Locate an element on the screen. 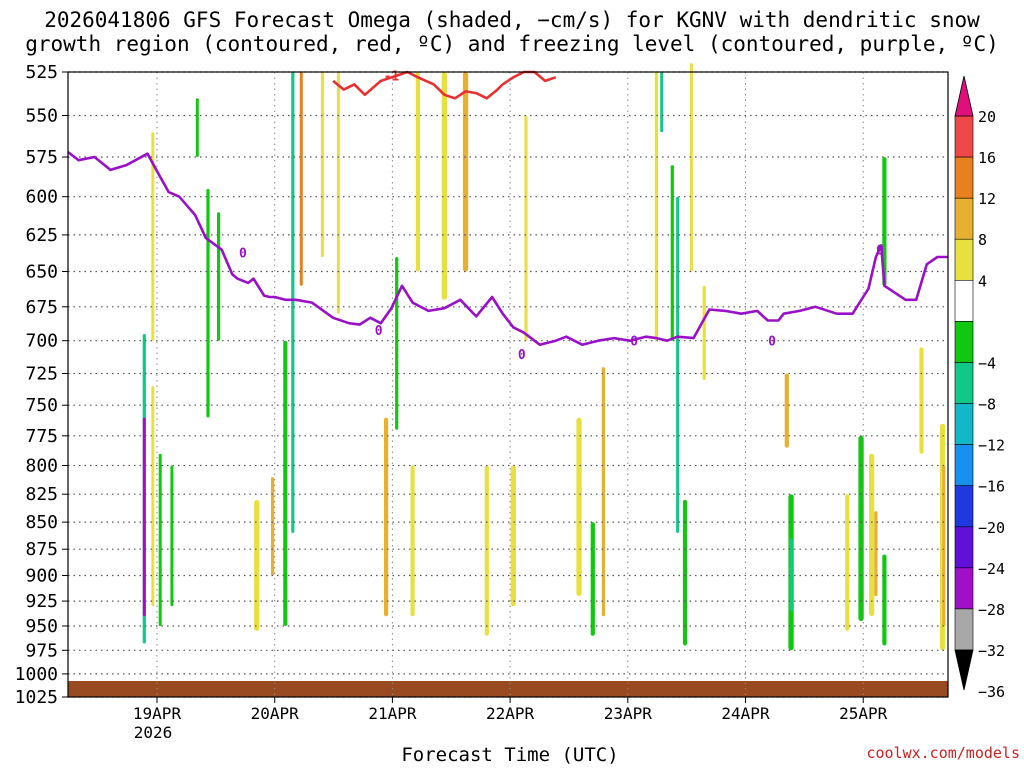  x-tick-label-2: 21APR is located at coordinates (392, 713).